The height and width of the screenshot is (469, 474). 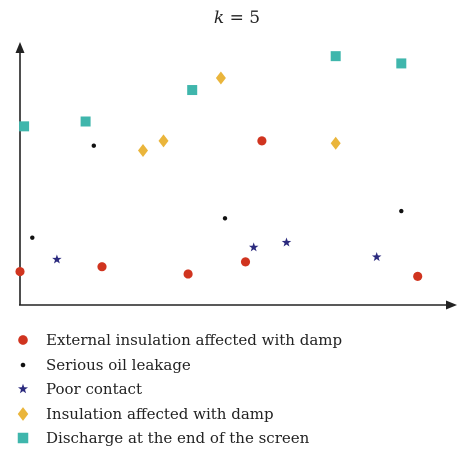 I want to click on chart-title: k = 5, so click(x=237, y=18).